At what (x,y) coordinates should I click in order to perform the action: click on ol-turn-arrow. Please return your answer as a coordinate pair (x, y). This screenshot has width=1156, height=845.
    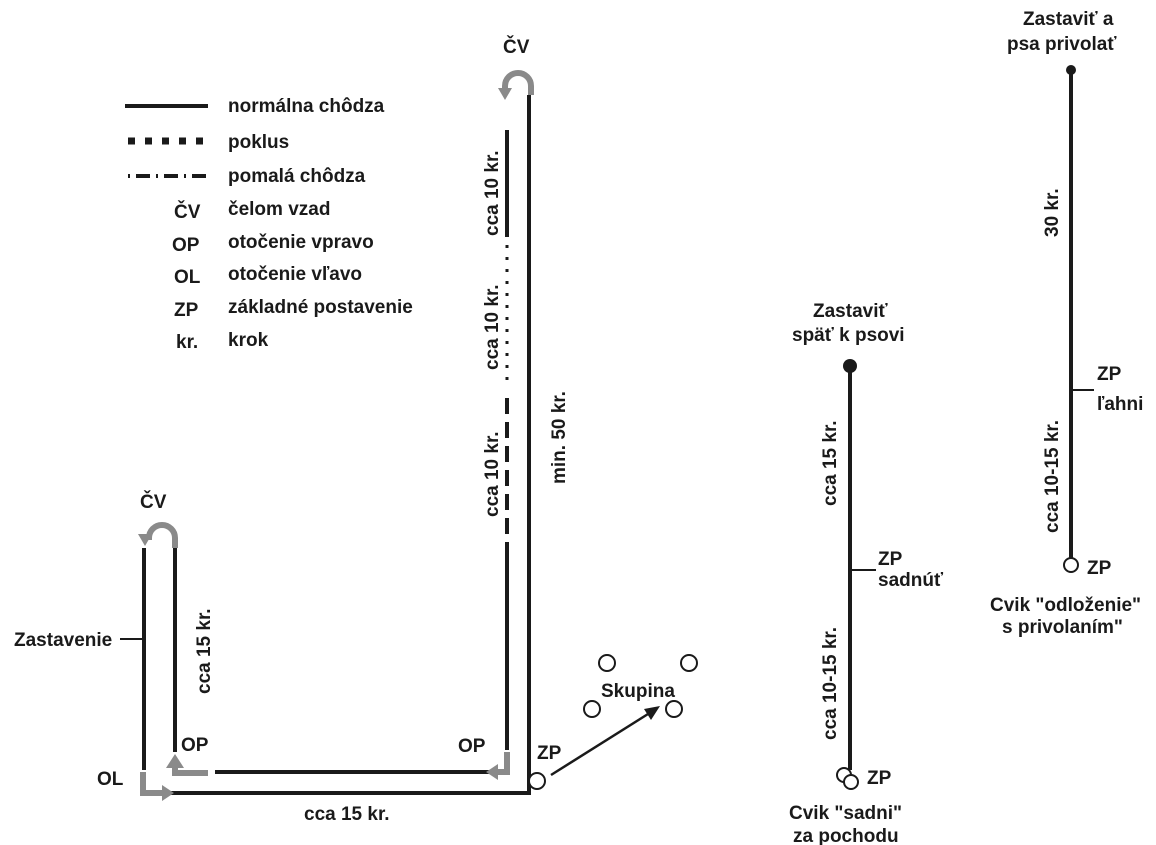
    Looking at the image, I should click on (151, 784).